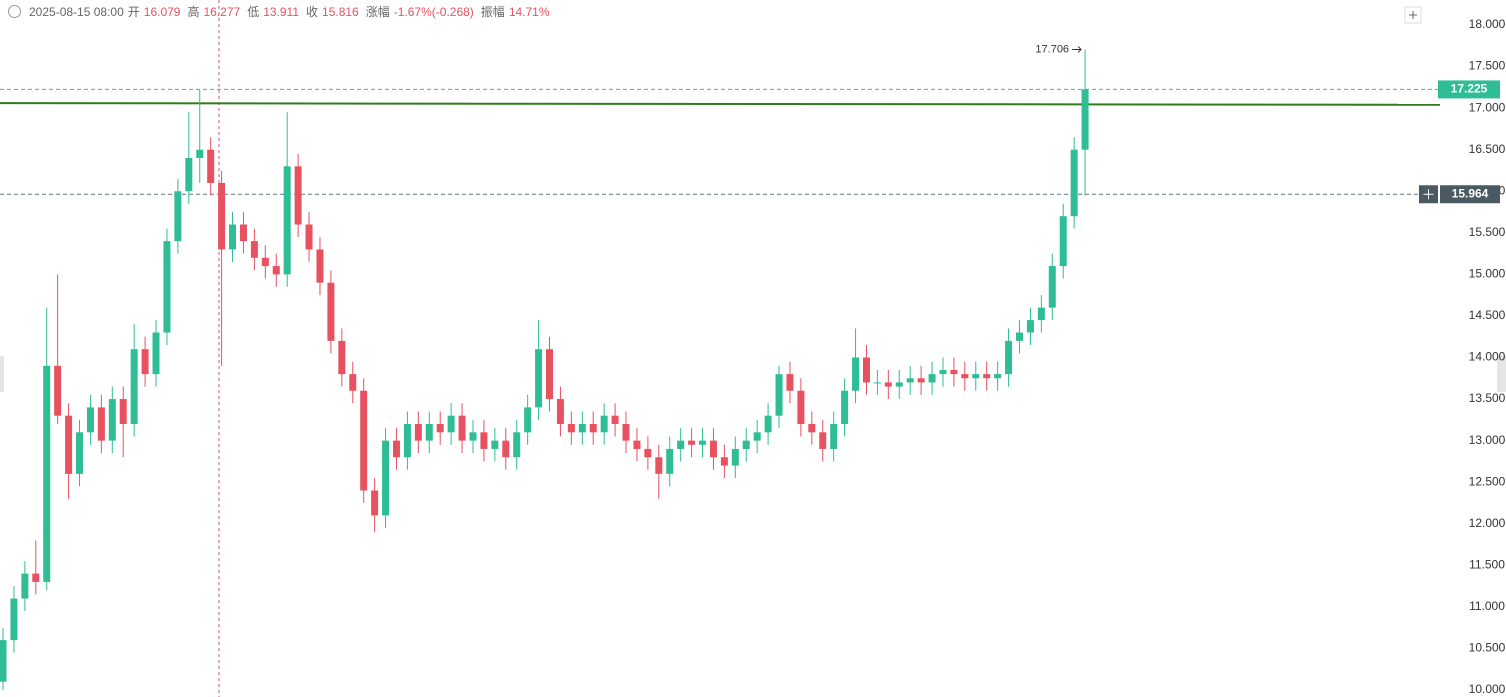  I want to click on y-tick-label: 10.500, so click(1487, 648).